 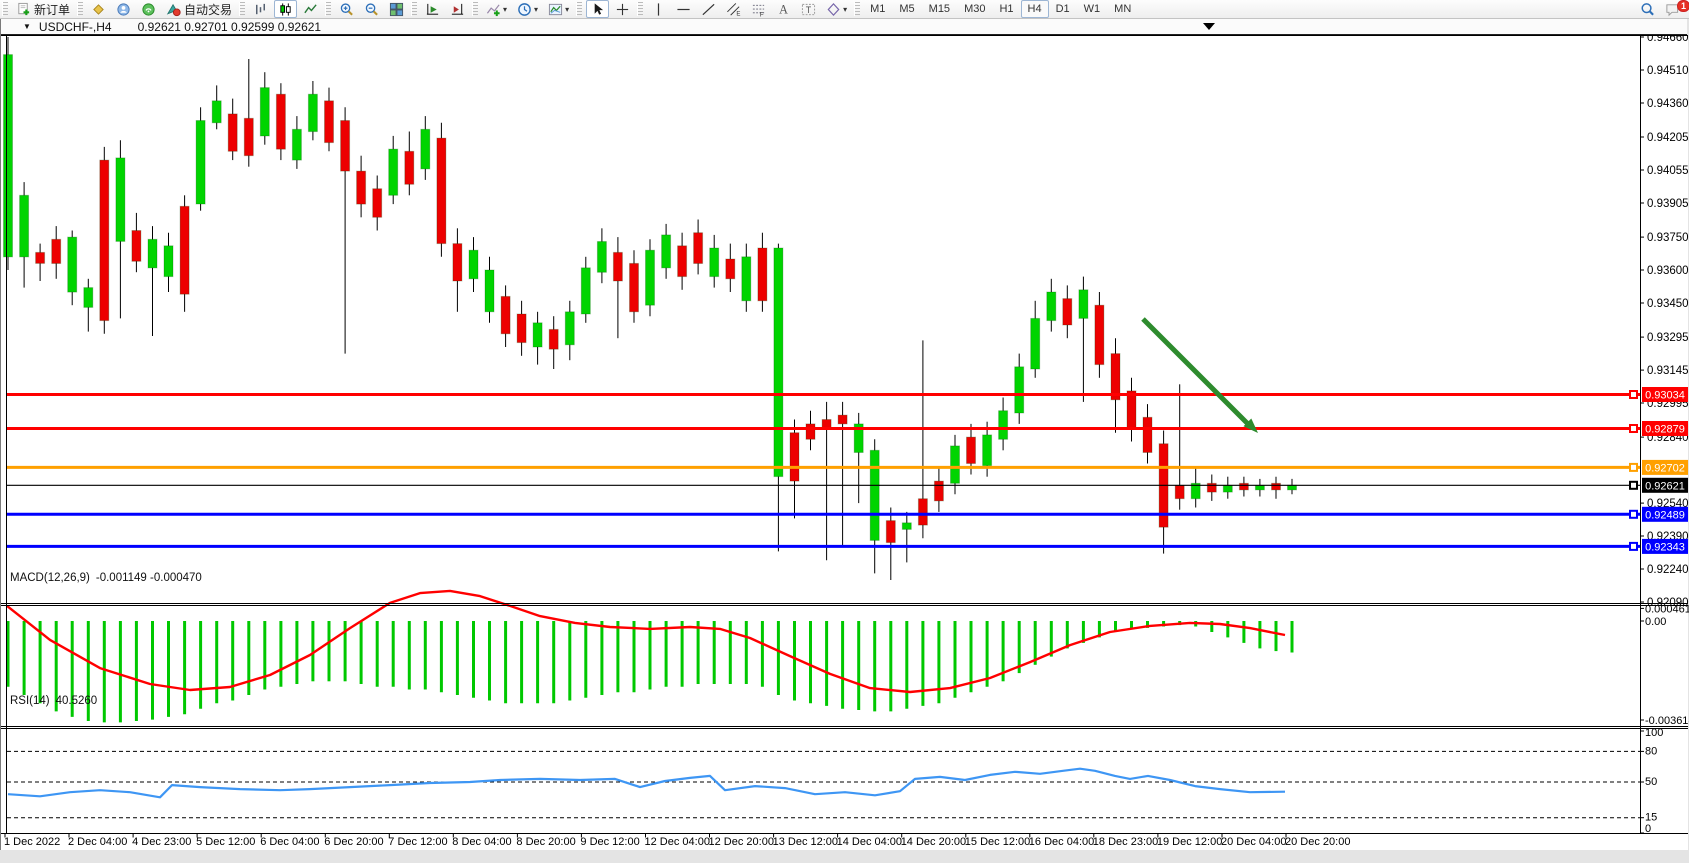 I want to click on zoom-in-button, so click(x=346, y=9).